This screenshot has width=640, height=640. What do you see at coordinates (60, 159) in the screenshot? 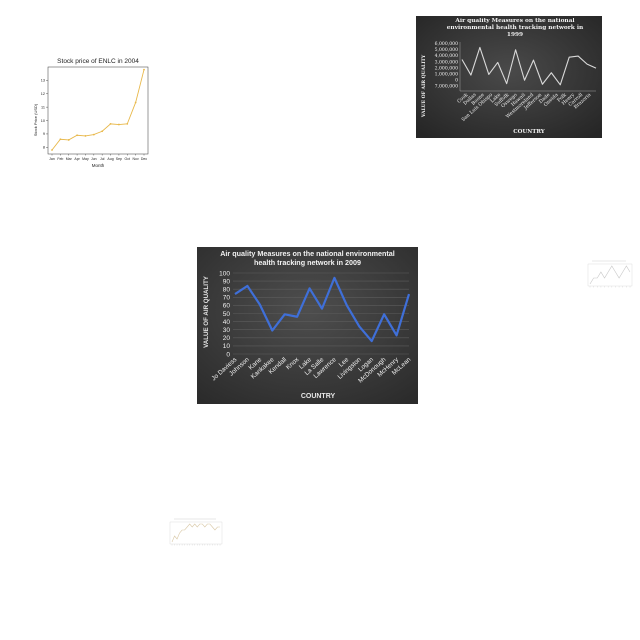
I see `x-tick-label: Feb` at bounding box center [60, 159].